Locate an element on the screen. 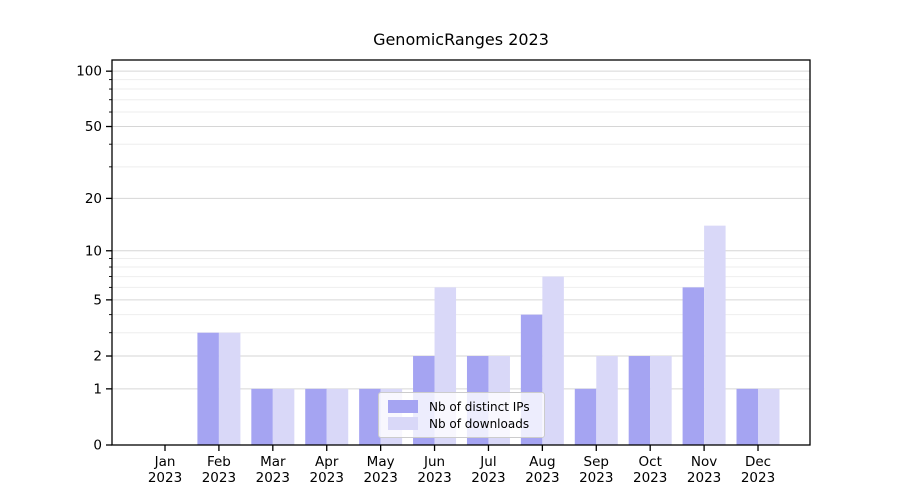 This screenshot has width=900, height=500. bar-distinct-ips-Mar is located at coordinates (262, 416).